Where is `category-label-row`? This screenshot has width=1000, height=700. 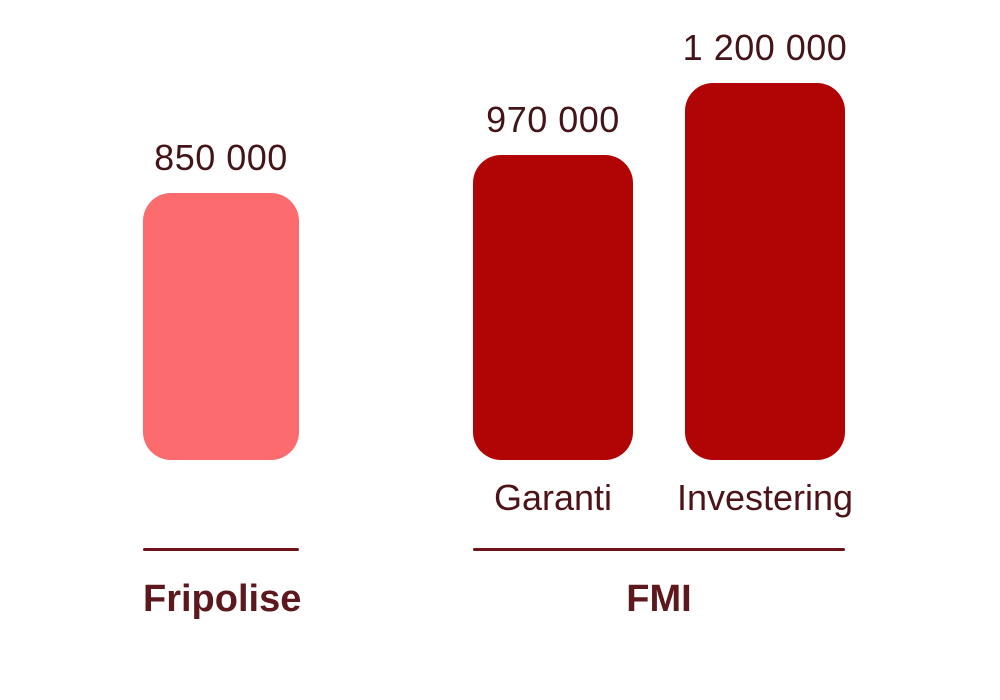 category-label-row is located at coordinates (221, 492).